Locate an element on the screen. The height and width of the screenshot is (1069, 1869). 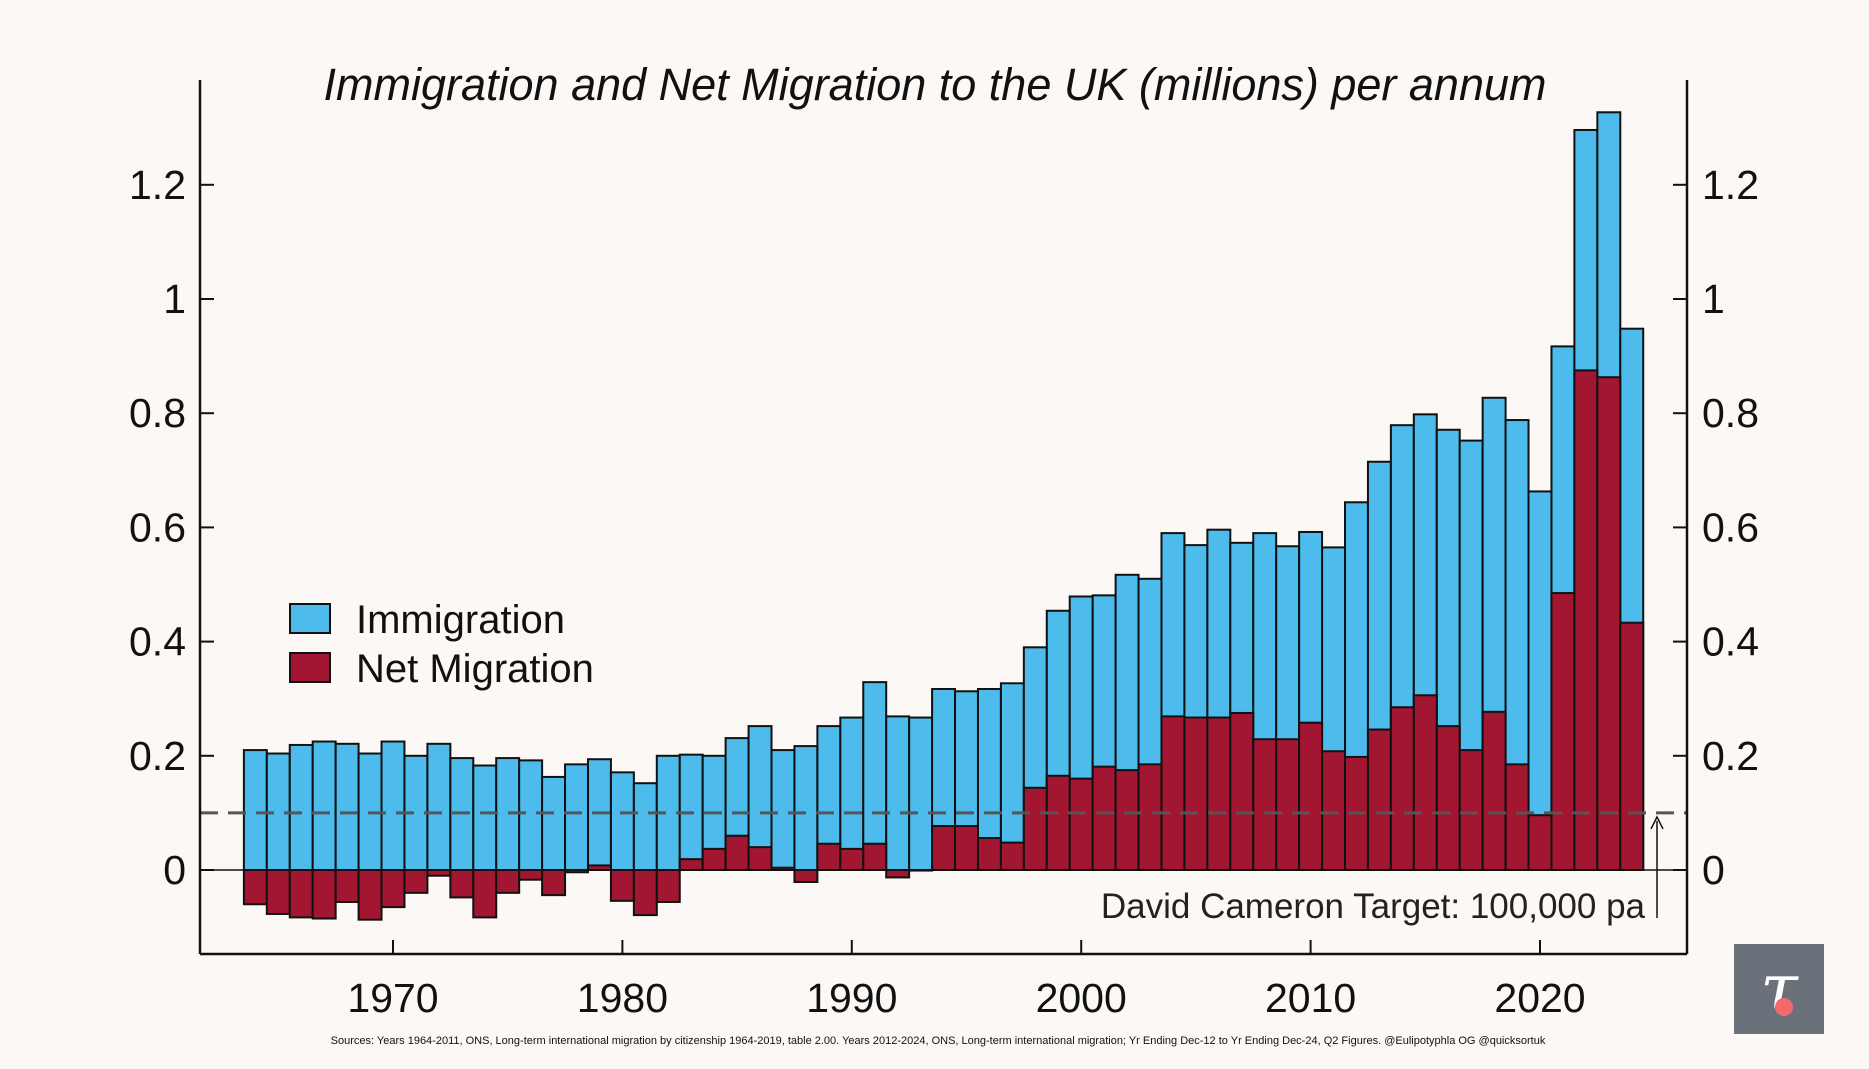
immigration-bar-1980 is located at coordinates (622, 821).